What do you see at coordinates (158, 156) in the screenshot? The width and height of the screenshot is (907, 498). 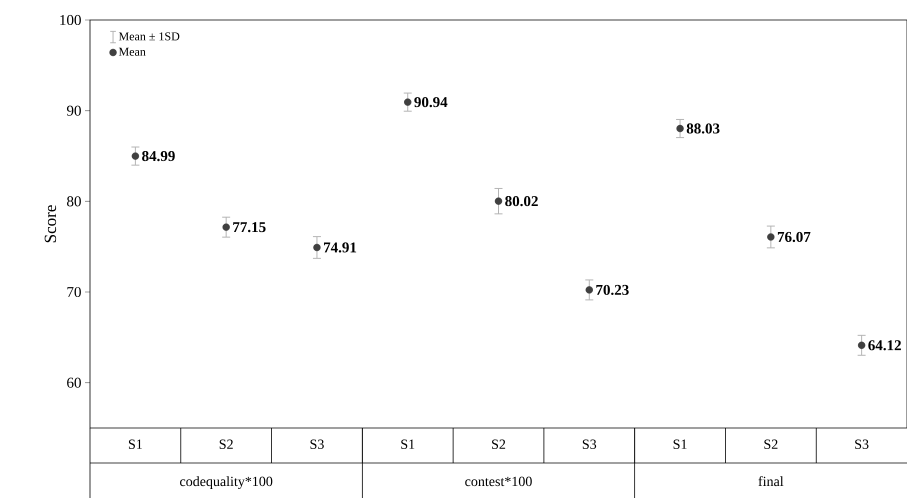 I see `data-label: 84.99` at bounding box center [158, 156].